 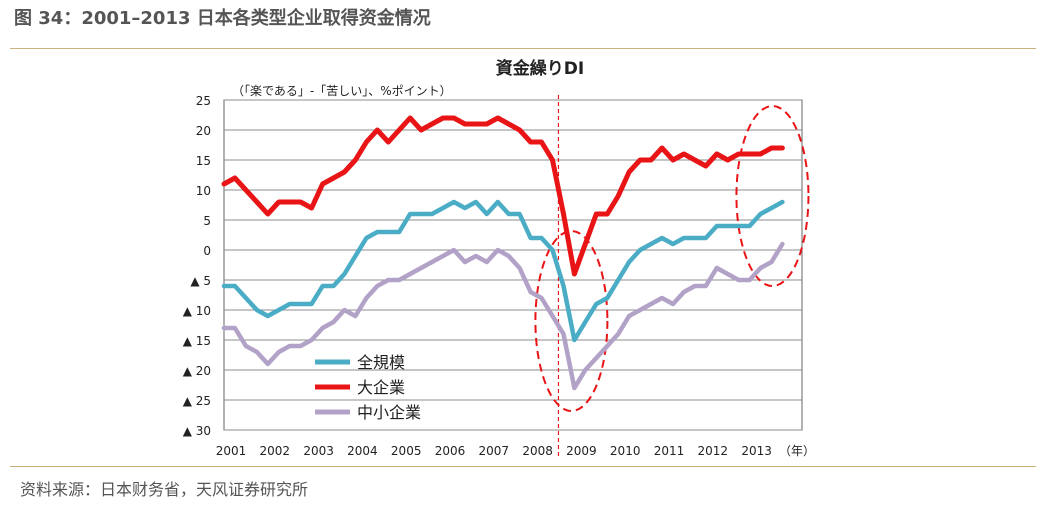 What do you see at coordinates (669, 451) in the screenshot?
I see `x-tick-label: 2011` at bounding box center [669, 451].